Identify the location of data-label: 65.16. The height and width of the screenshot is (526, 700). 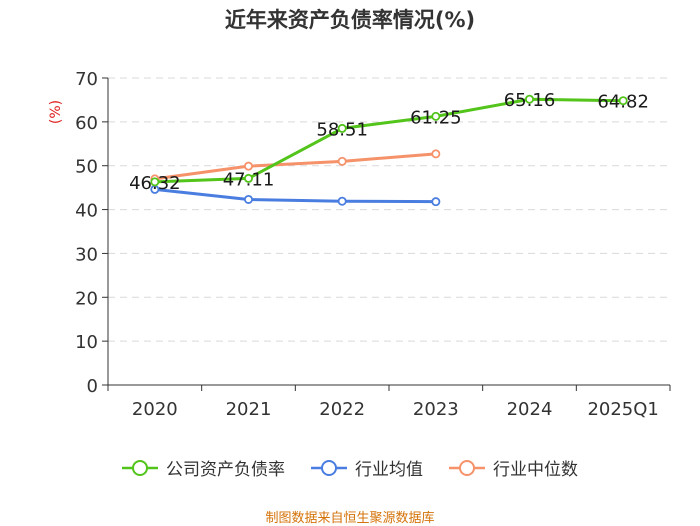
(530, 100).